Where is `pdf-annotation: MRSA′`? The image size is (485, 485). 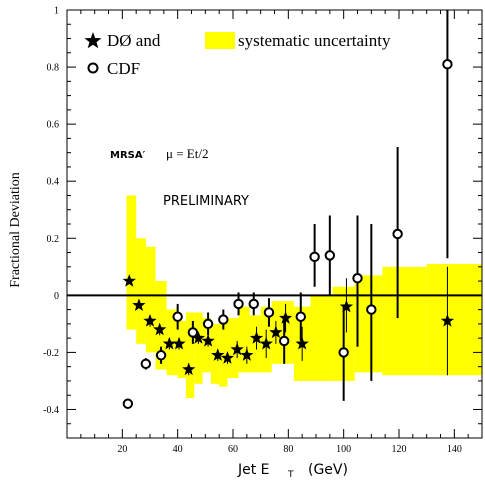 pdf-annotation: MRSA′ is located at coordinates (128, 155).